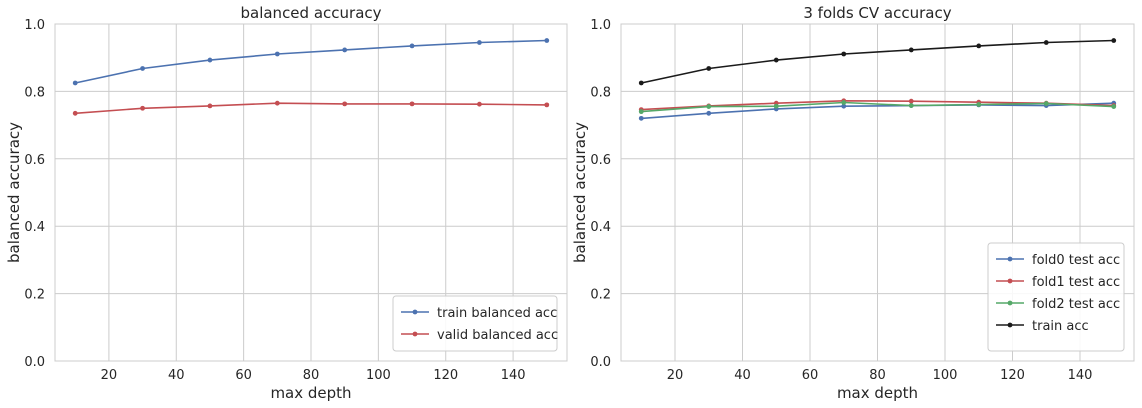 The image size is (1142, 408). Describe the element at coordinates (1076, 282) in the screenshot. I see `legend-label: fold1 test acc` at that location.